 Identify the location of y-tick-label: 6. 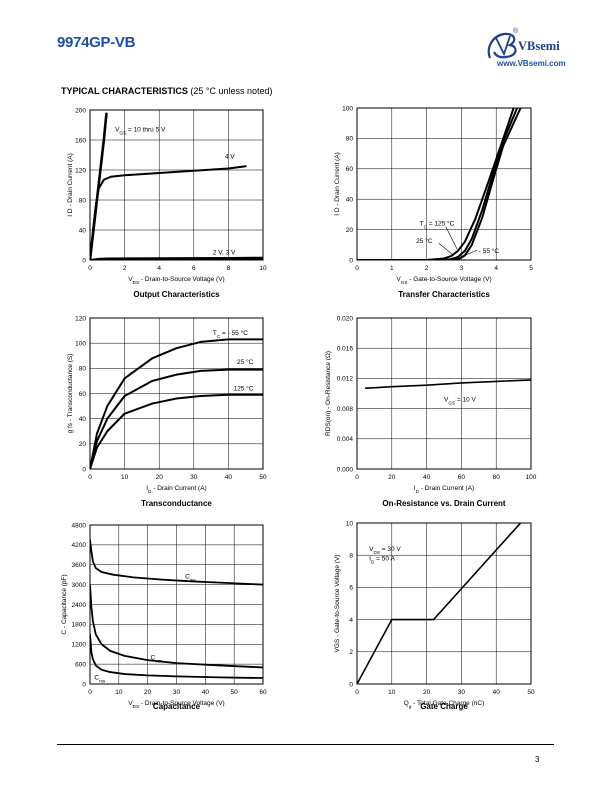
(351, 588).